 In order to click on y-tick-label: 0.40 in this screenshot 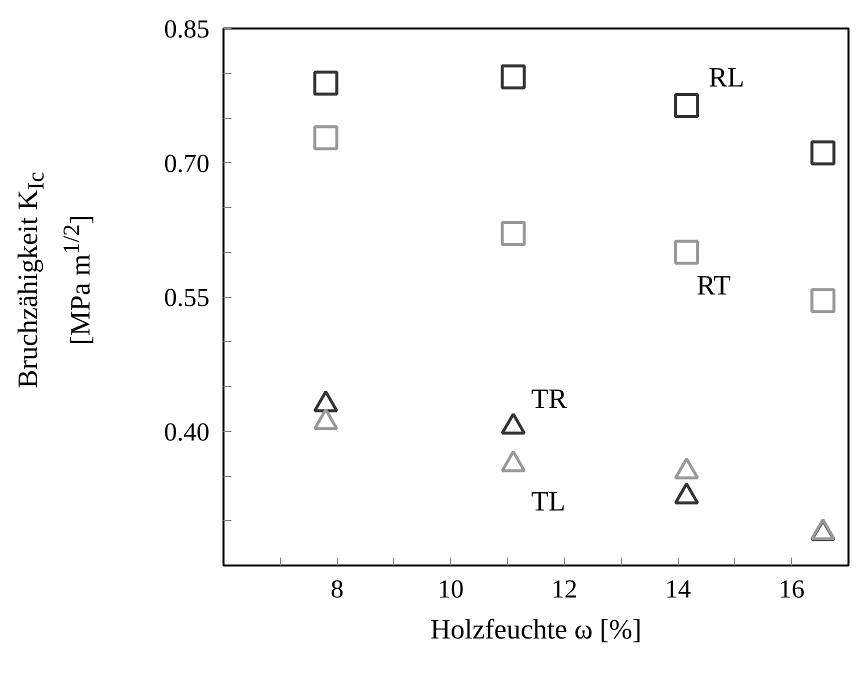, I will do `click(187, 431)`.